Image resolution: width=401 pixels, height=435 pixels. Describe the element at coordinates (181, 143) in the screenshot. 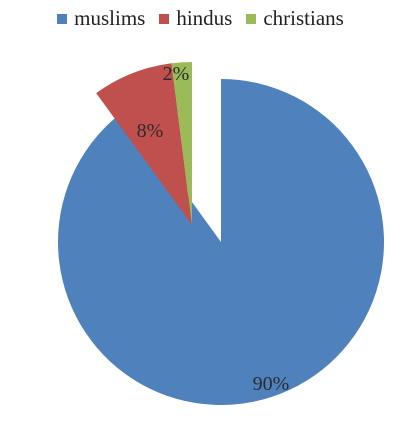

I see `pie-slice-christians` at that location.